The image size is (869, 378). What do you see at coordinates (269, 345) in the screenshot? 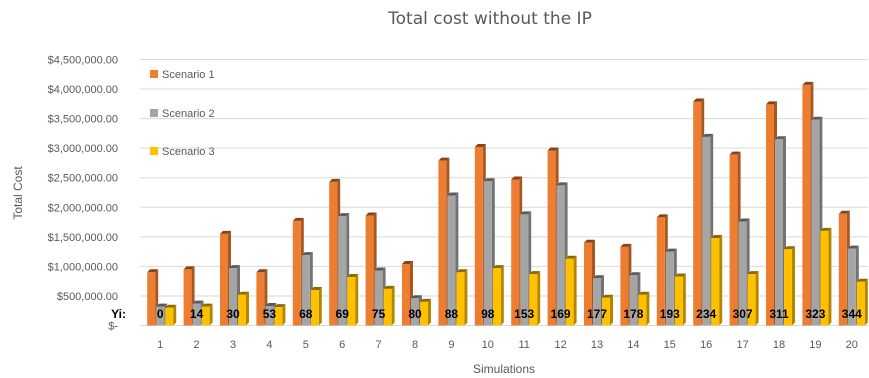
I see `x-tick-label: 4` at bounding box center [269, 345].